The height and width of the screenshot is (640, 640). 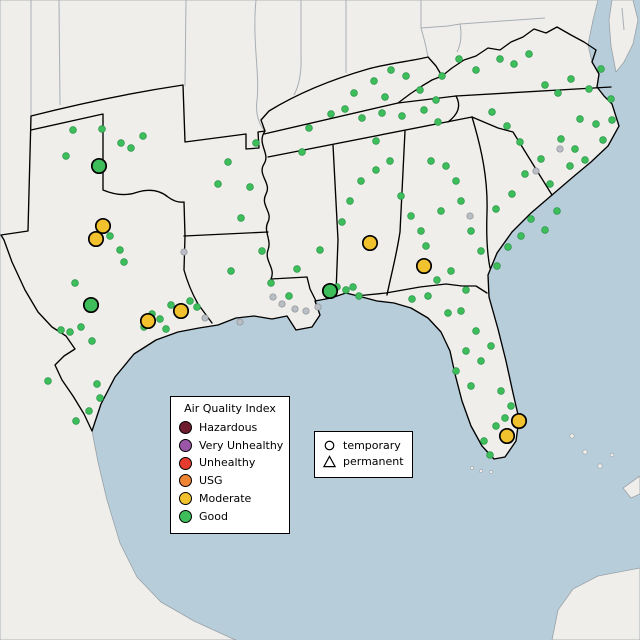 I want to click on yucatan-peninsula, so click(x=595, y=603).